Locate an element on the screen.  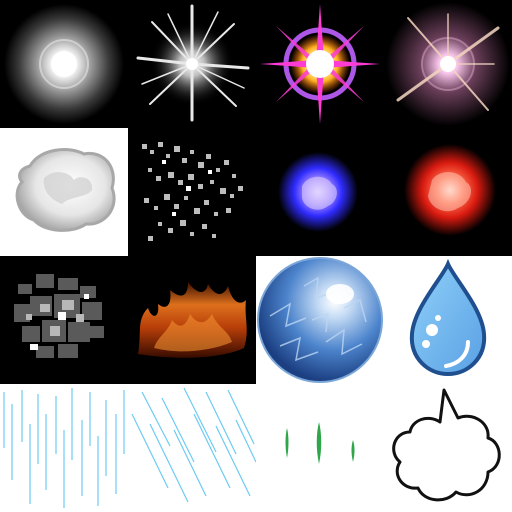
grass-blades-icon is located at coordinates (320, 448).